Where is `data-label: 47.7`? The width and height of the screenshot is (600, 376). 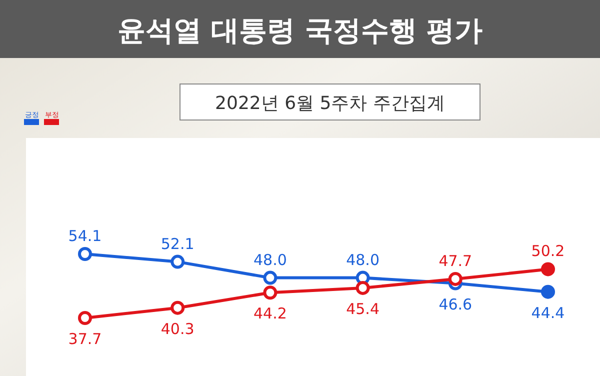 data-label: 47.7 is located at coordinates (455, 261).